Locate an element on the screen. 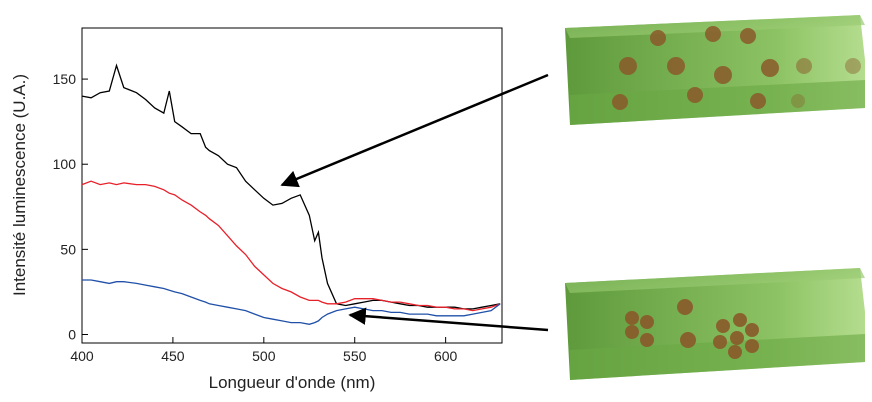  x-tick-label: 550 is located at coordinates (355, 356).